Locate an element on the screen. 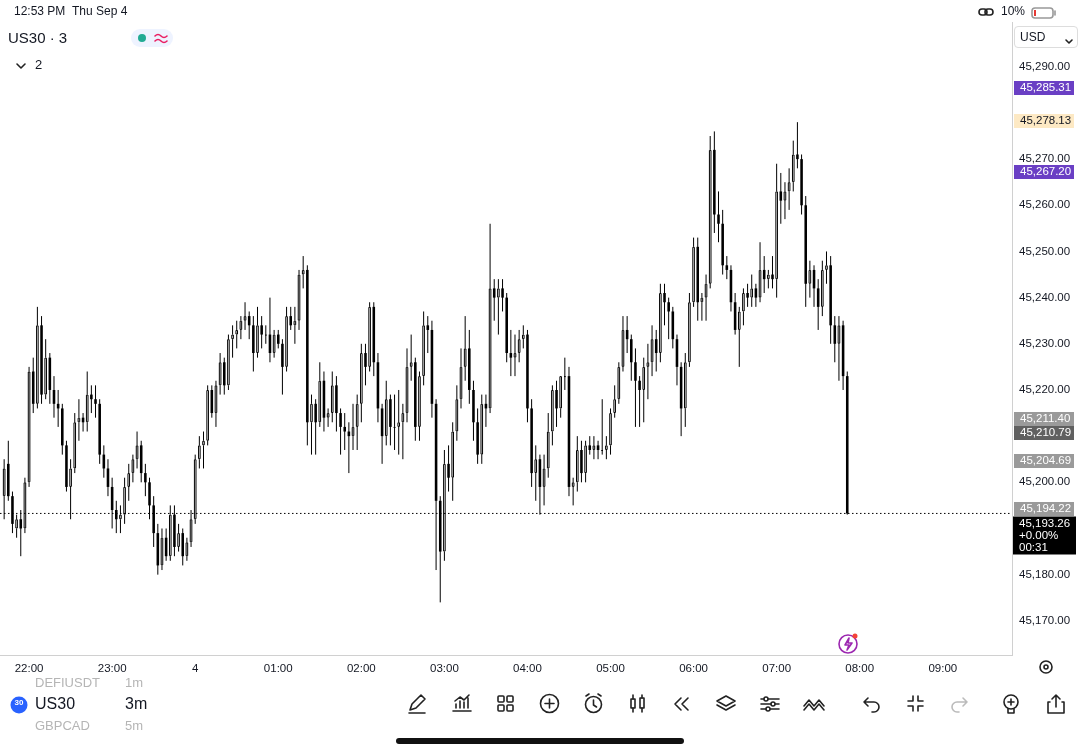 This screenshot has height=751, width=1080. text: 12:53 PM is located at coordinates (40, 11).